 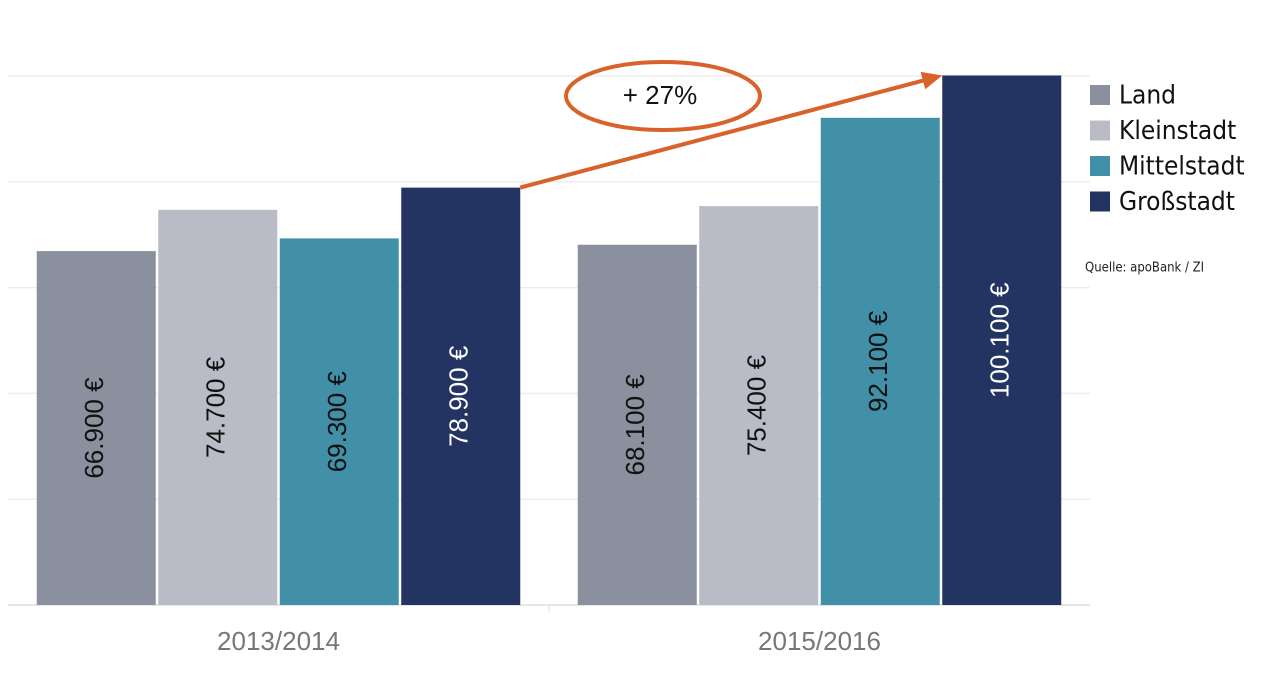 What do you see at coordinates (819, 641) in the screenshot?
I see `x-tick-label: 2015/2016` at bounding box center [819, 641].